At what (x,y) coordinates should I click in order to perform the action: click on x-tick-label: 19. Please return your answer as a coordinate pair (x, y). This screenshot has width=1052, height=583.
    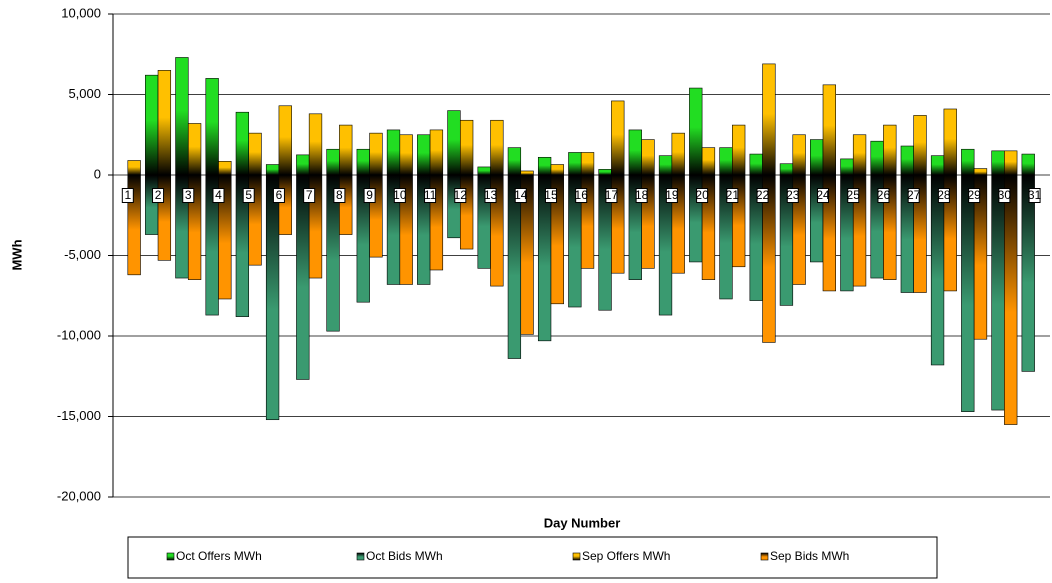
    Looking at the image, I should click on (672, 195).